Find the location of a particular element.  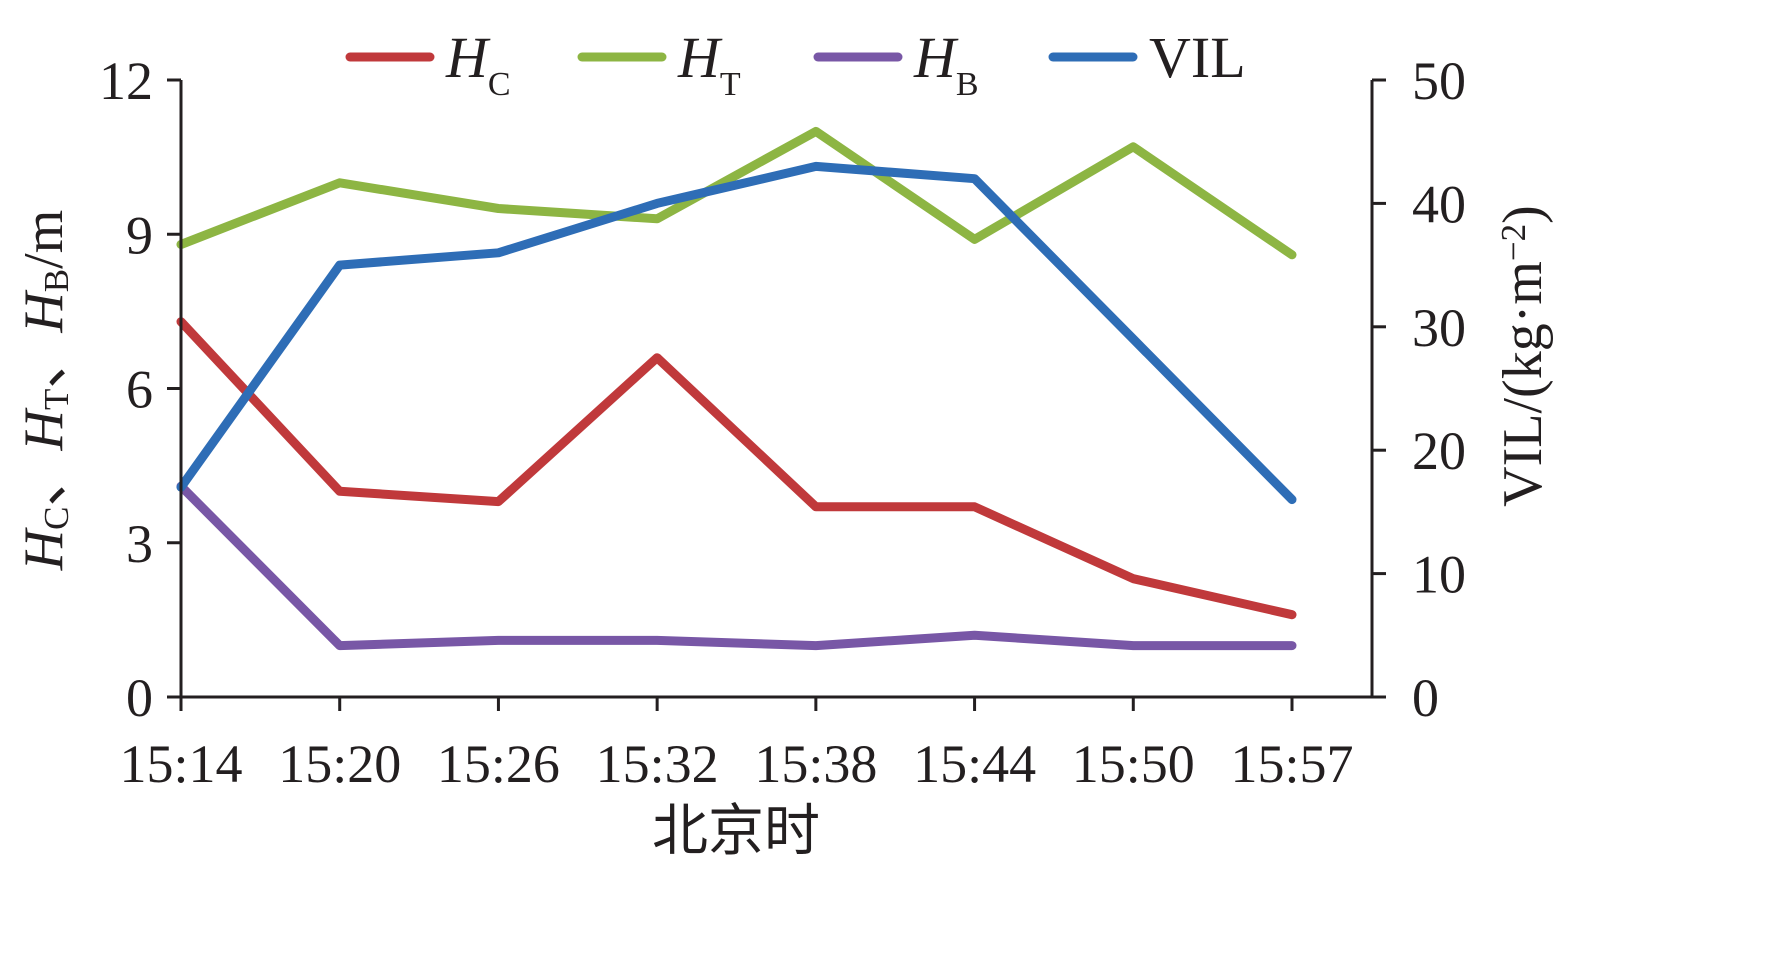

left-y-axis-title: HC、HT、HB/m is located at coordinates (44, 391).